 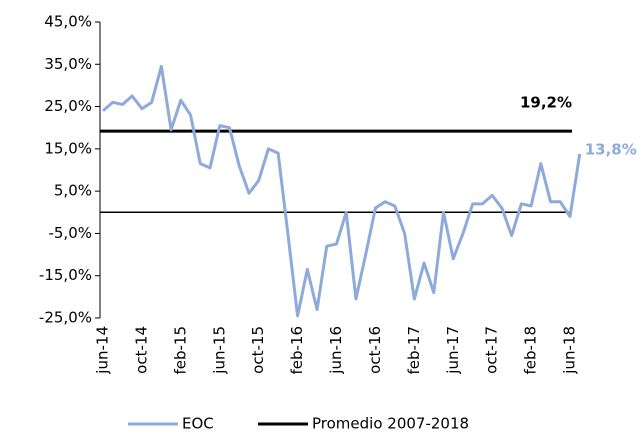 What do you see at coordinates (414, 350) in the screenshot?
I see `x-tick-label: feb-17` at bounding box center [414, 350].